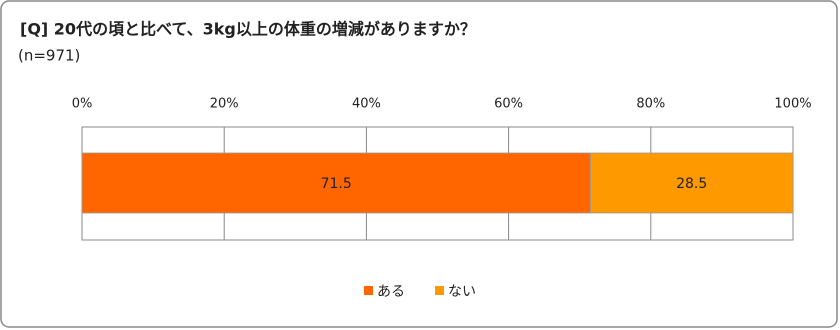  I want to click on value-label: 28.5, so click(691, 184).